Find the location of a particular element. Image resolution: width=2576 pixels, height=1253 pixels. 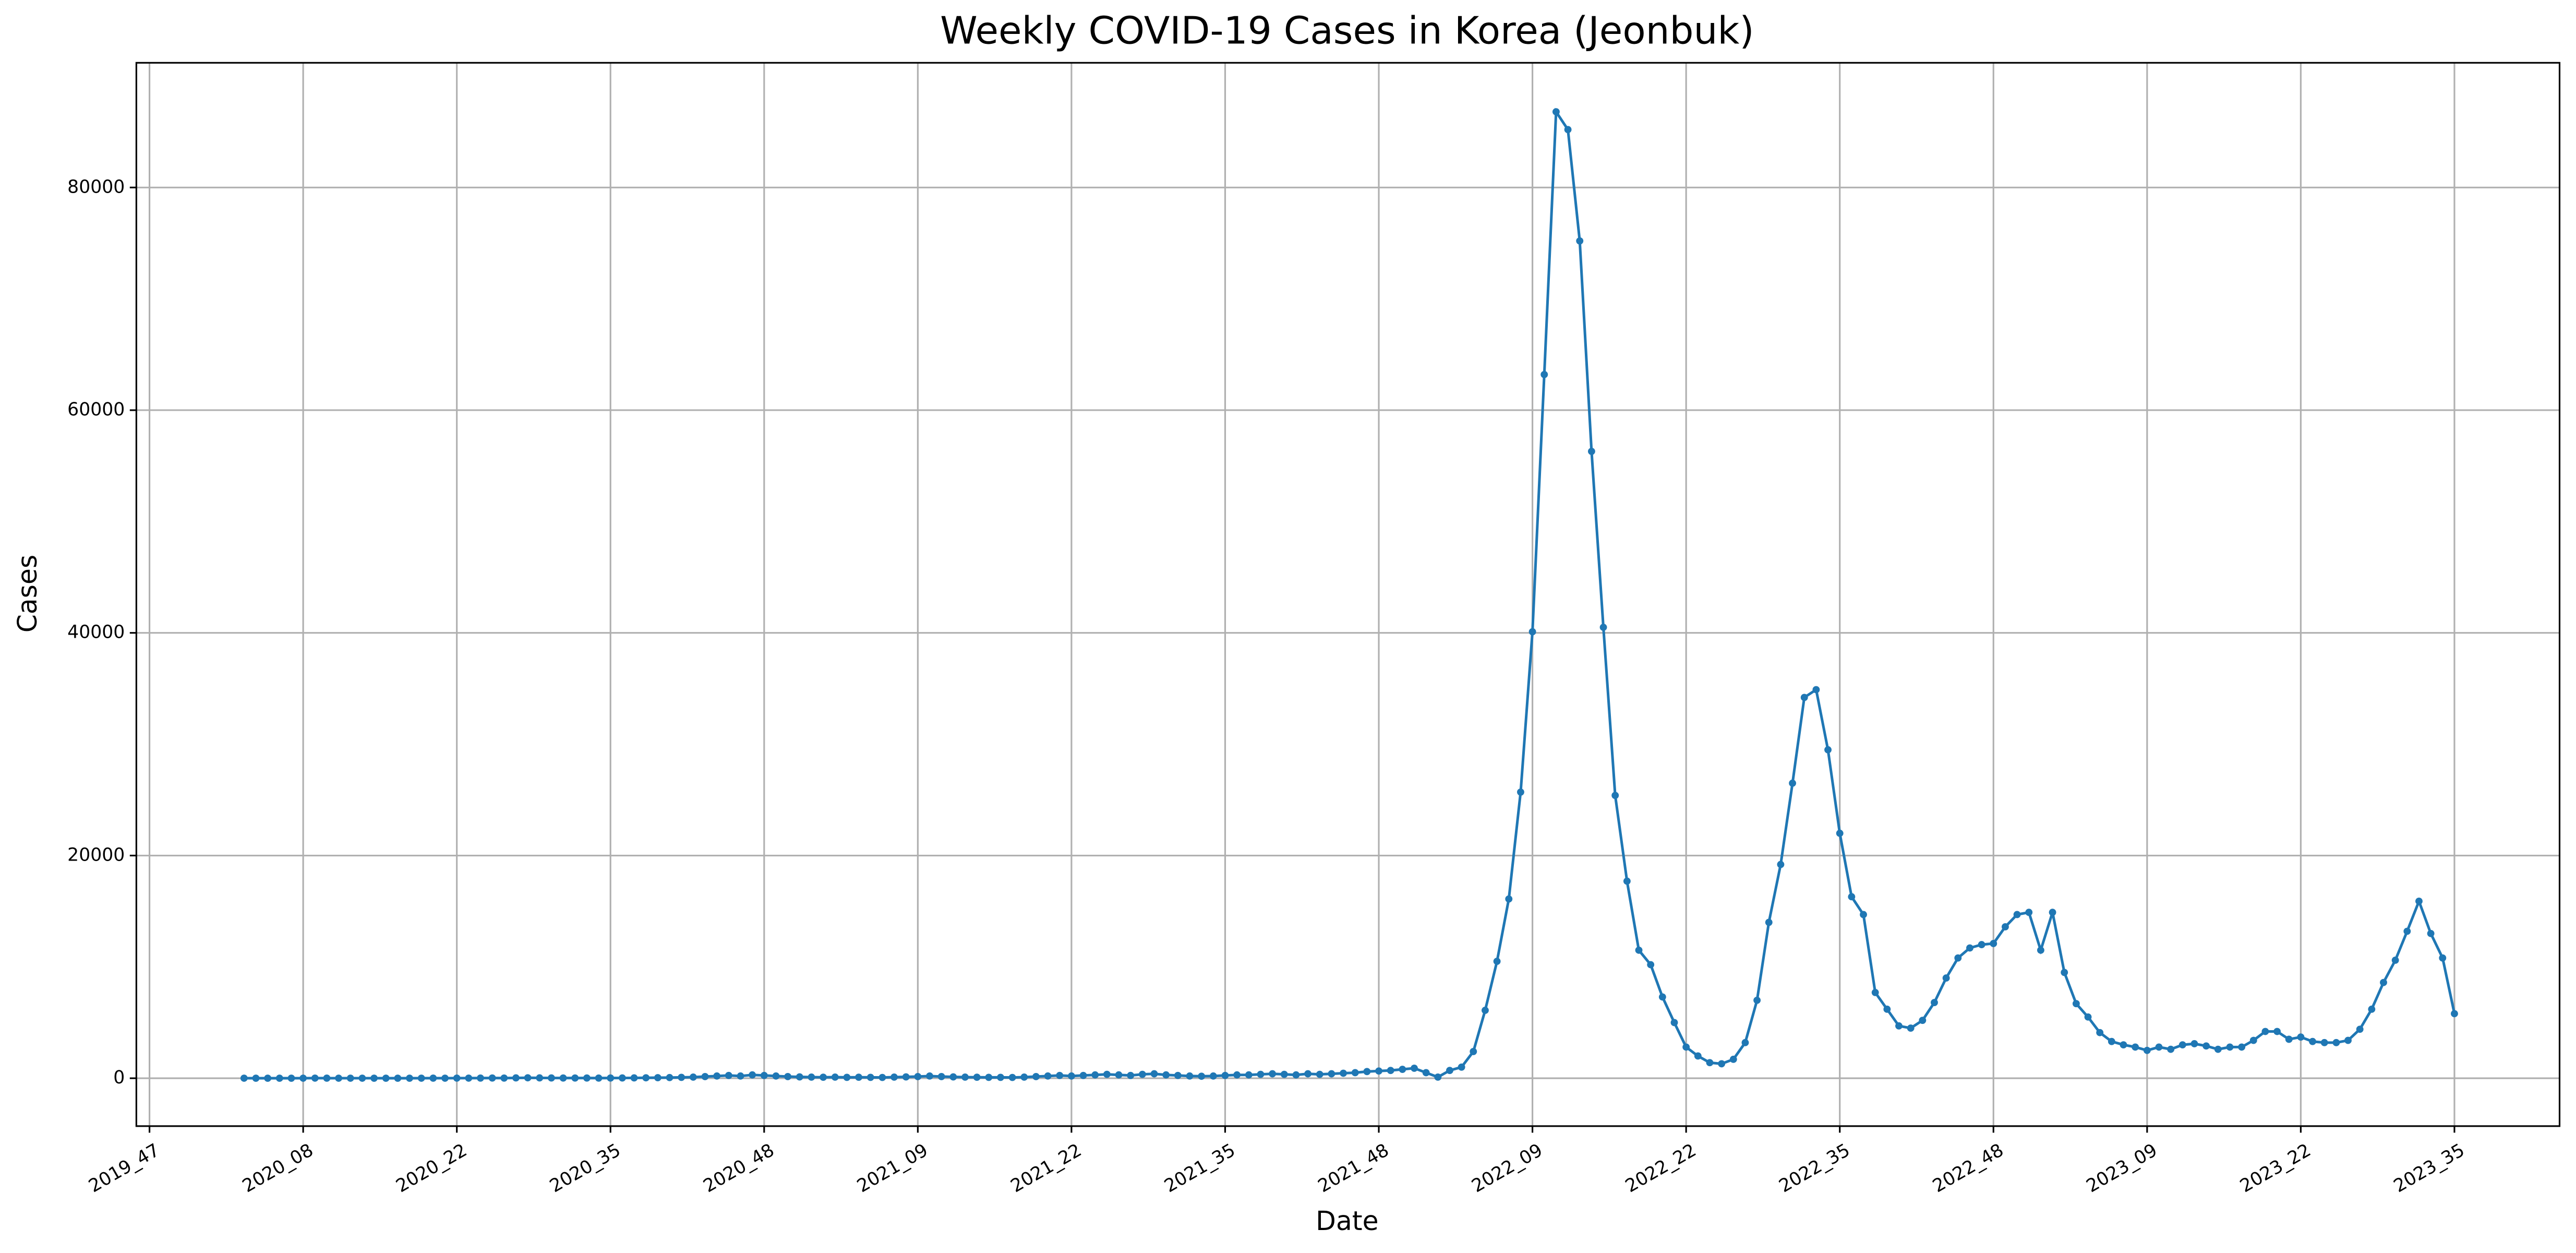

x-tick-label: 2021_09 is located at coordinates (892, 1168).